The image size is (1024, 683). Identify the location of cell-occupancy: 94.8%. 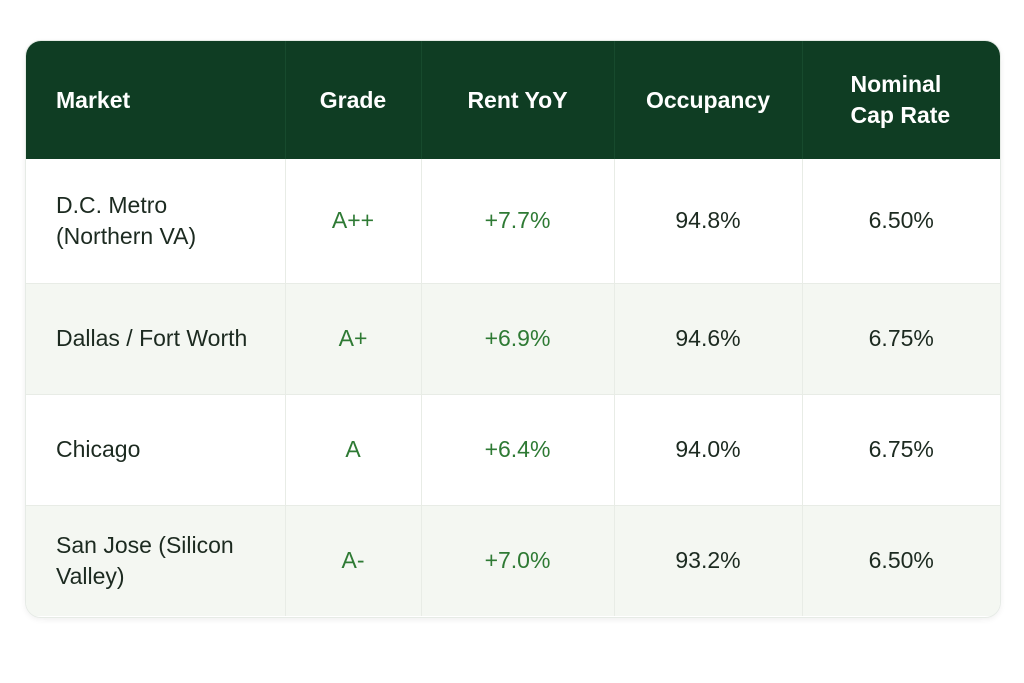
(708, 221).